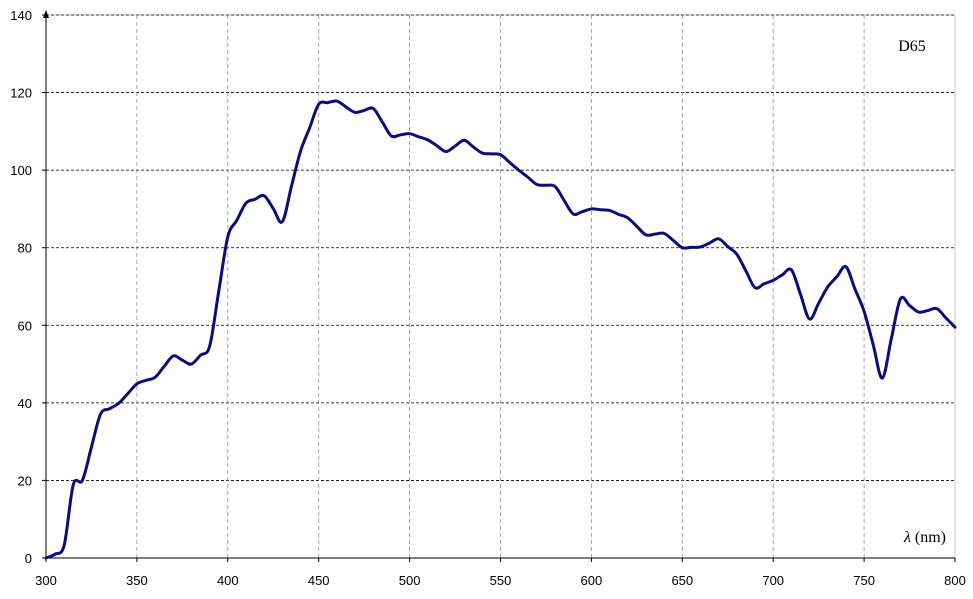 This screenshot has height=599, width=973. Describe the element at coordinates (21, 170) in the screenshot. I see `y-tick-label: 100` at that location.